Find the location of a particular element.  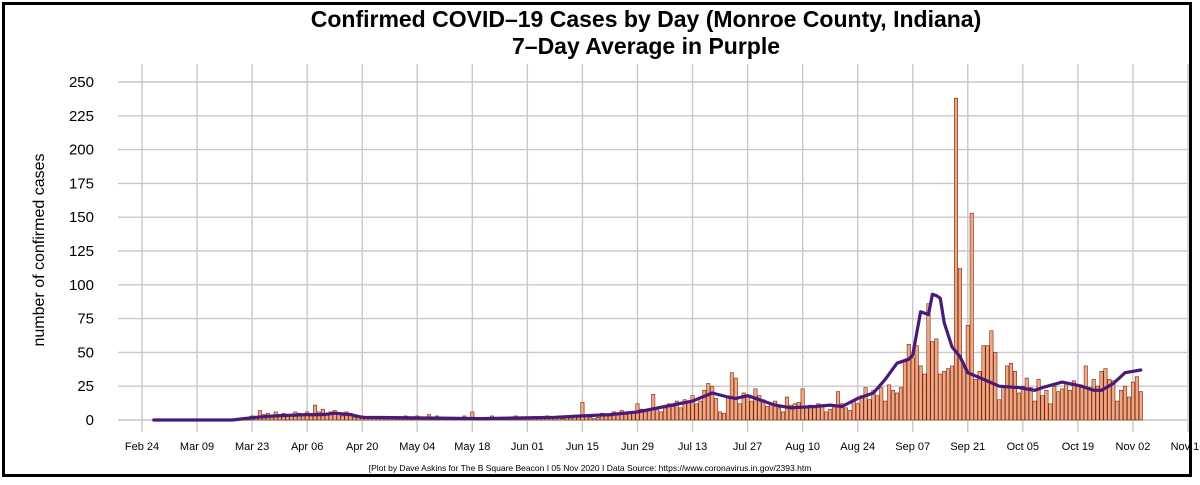

x-tick-label: Apr 20 is located at coordinates (362, 447).